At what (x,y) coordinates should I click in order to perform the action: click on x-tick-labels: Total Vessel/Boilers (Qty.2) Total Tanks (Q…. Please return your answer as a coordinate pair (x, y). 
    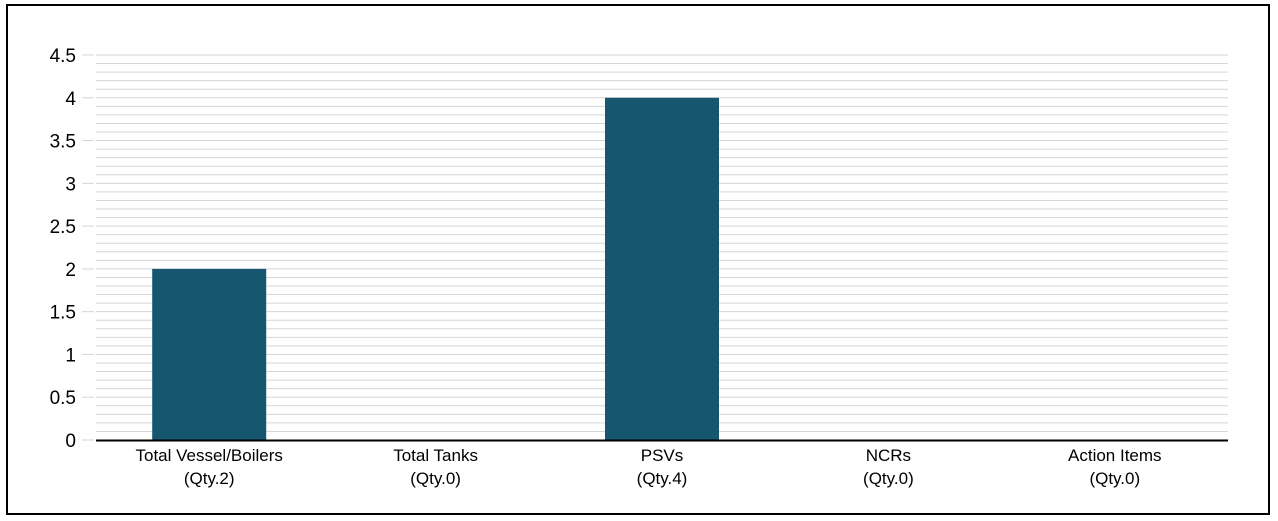
    Looking at the image, I should click on (648, 467).